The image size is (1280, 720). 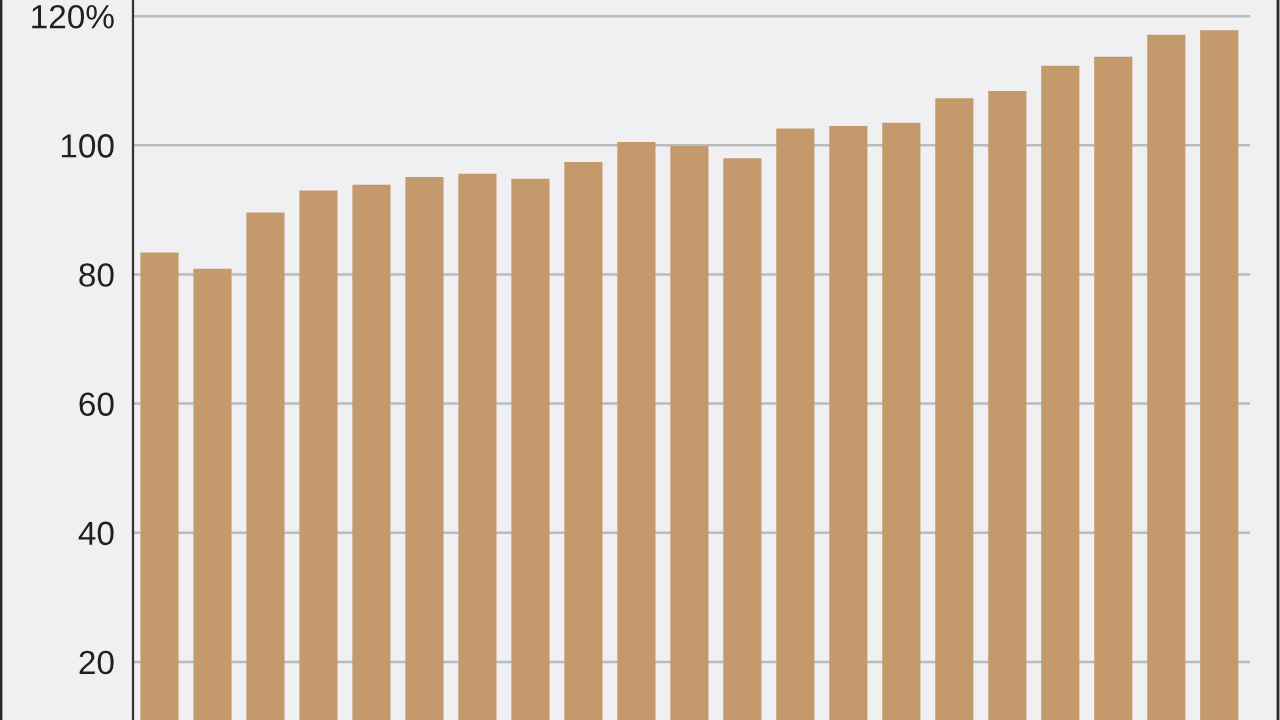 I want to click on y-tick-label: 120%, so click(x=73, y=16).